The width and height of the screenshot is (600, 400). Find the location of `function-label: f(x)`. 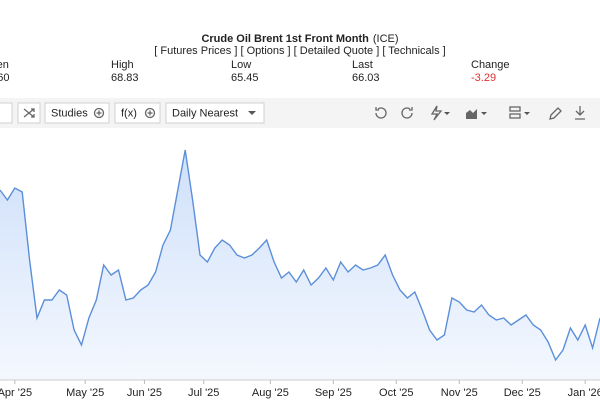

function-label: f(x) is located at coordinates (129, 113).